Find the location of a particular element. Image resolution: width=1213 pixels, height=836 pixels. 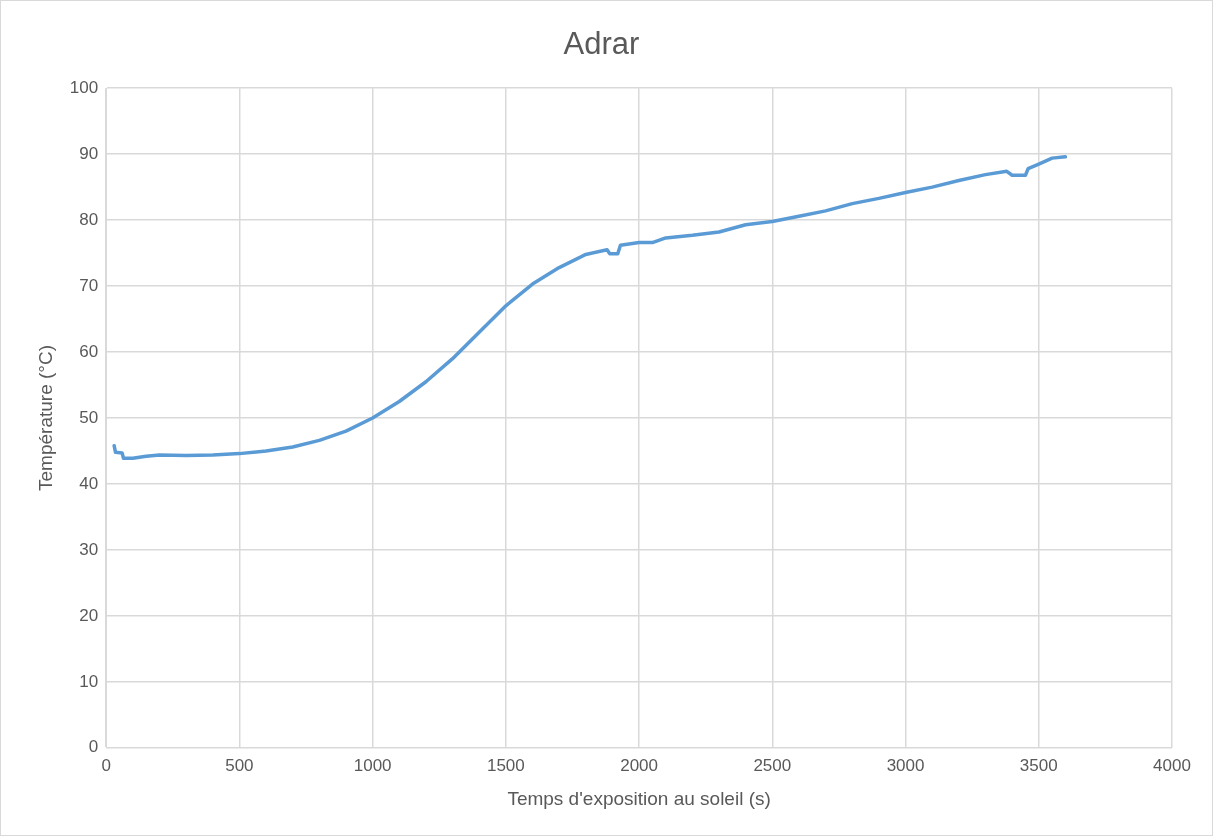

y-tick-label: 100 is located at coordinates (84, 87).